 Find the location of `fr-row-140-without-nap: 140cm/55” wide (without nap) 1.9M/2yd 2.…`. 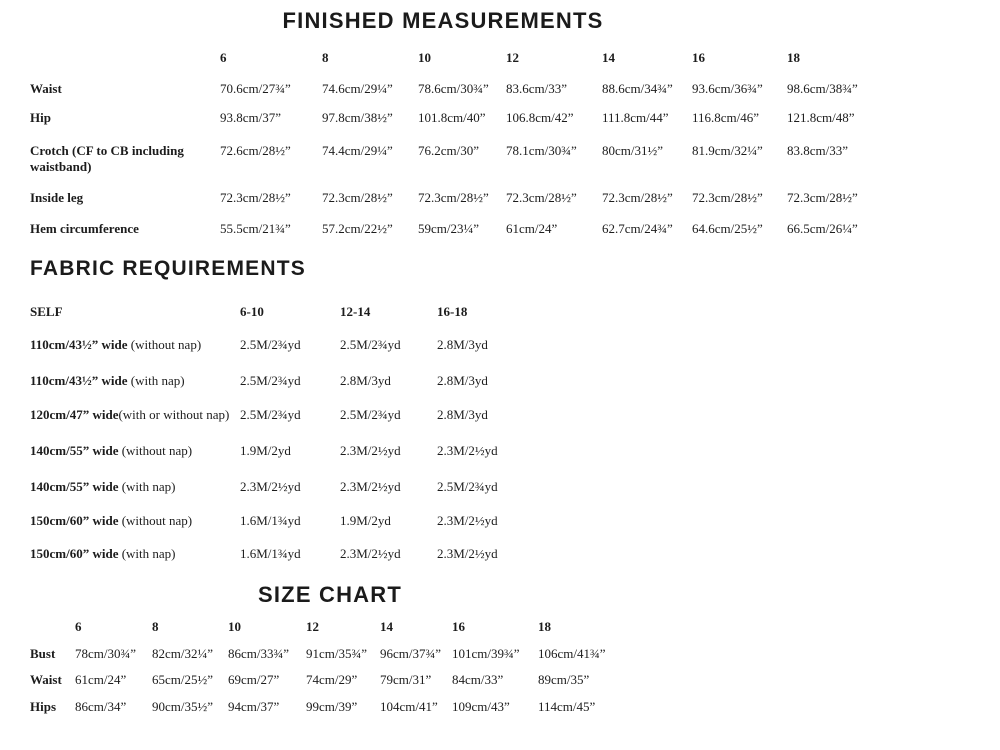

fr-row-140-without-nap: 140cm/55” wide (without nap) 1.9M/2yd 2.… is located at coordinates (500, 452).